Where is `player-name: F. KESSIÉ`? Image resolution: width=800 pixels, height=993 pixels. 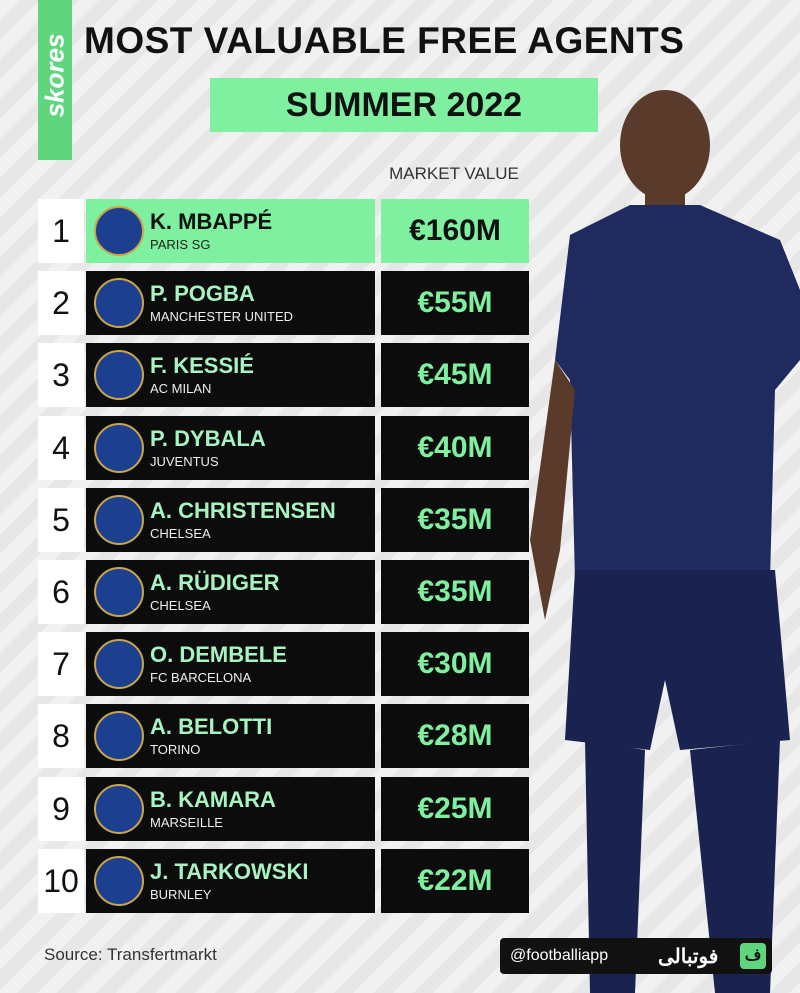
player-name: F. KESSIÉ is located at coordinates (202, 366).